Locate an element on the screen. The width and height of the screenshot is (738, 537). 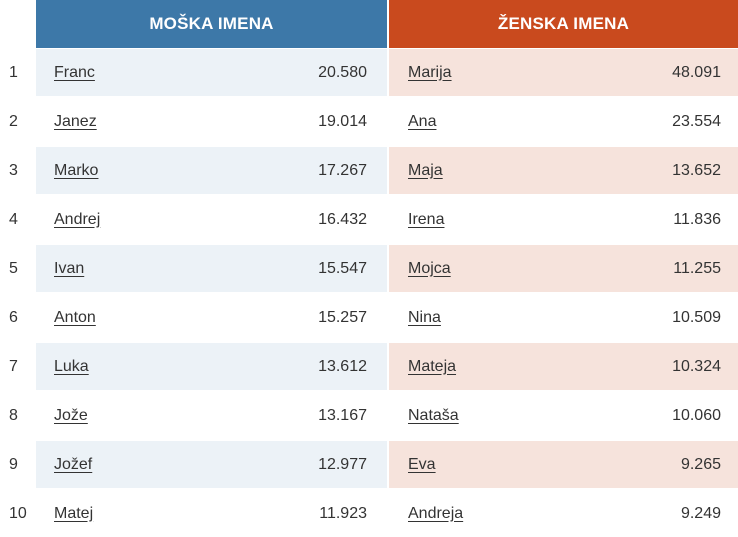
table-row: 4 Andrej 16.432 Irena 11.836 is located at coordinates (369, 219).